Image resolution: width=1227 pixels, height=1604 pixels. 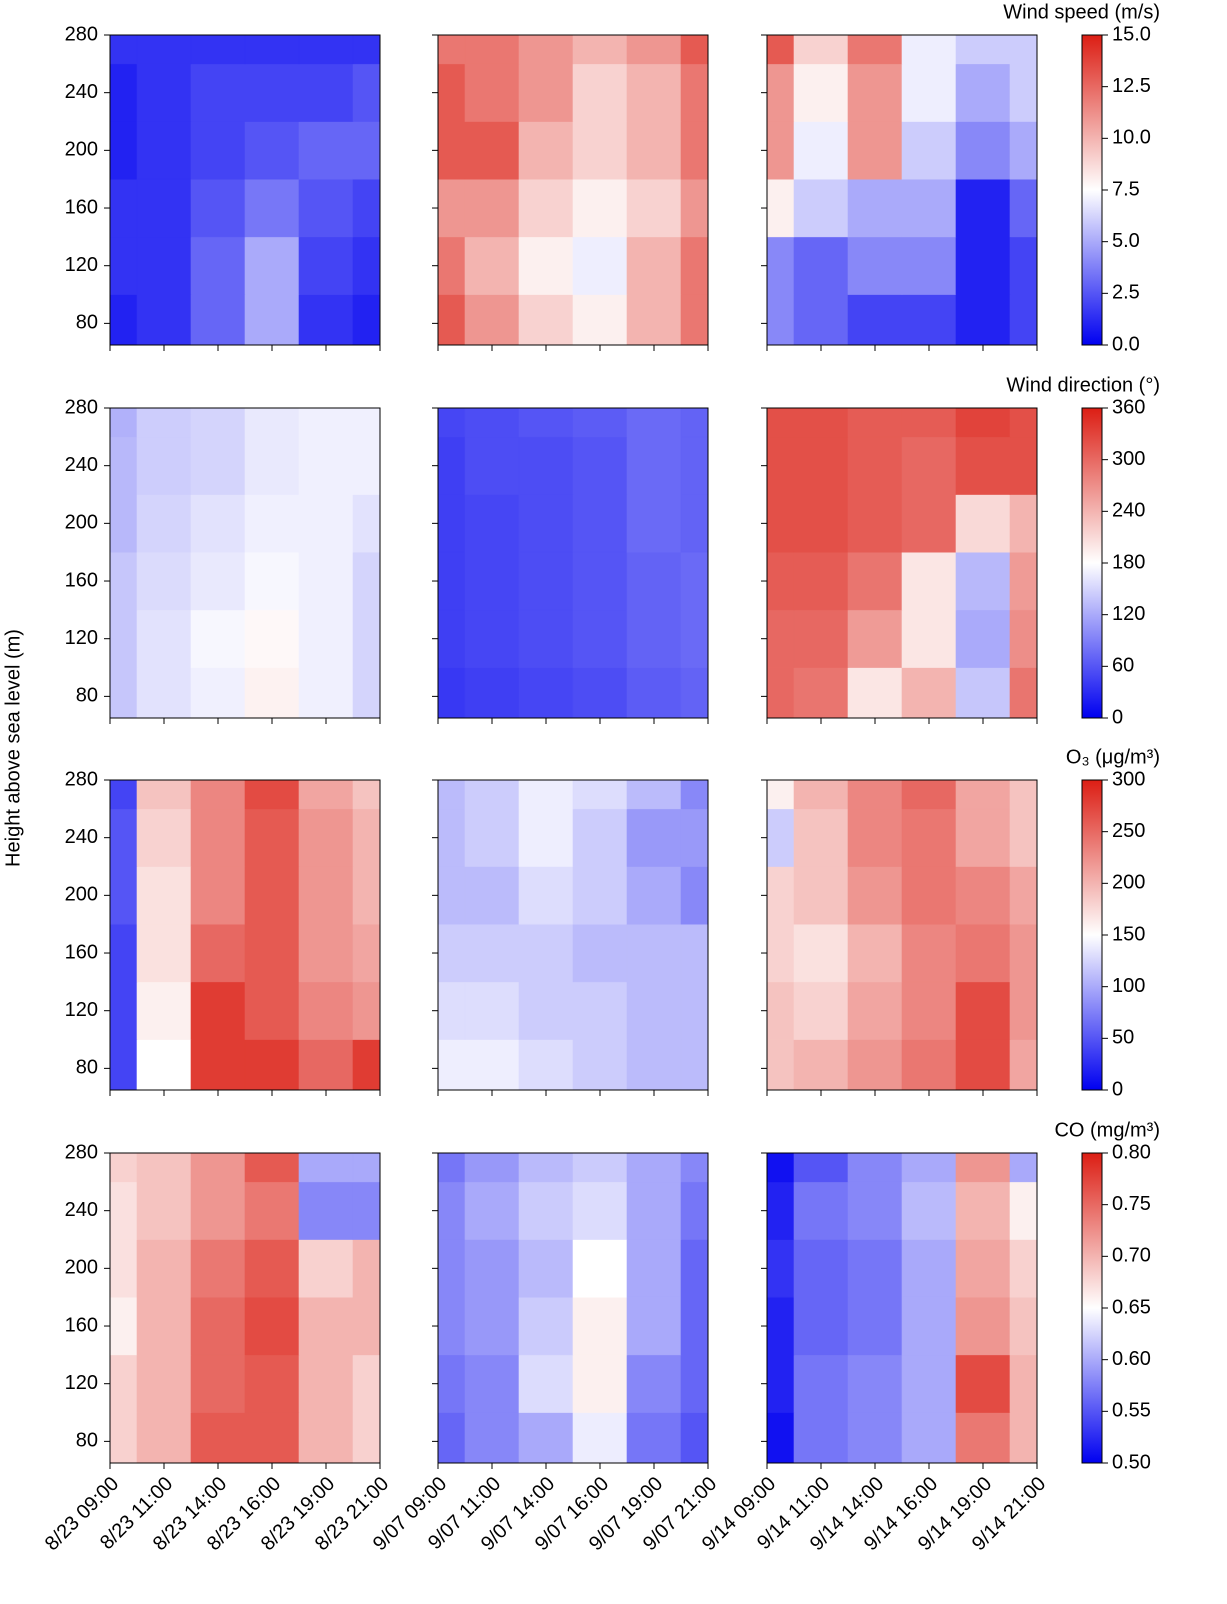 I want to click on colorbar-title: O₃ (μg/m³), so click(x=1113, y=757).